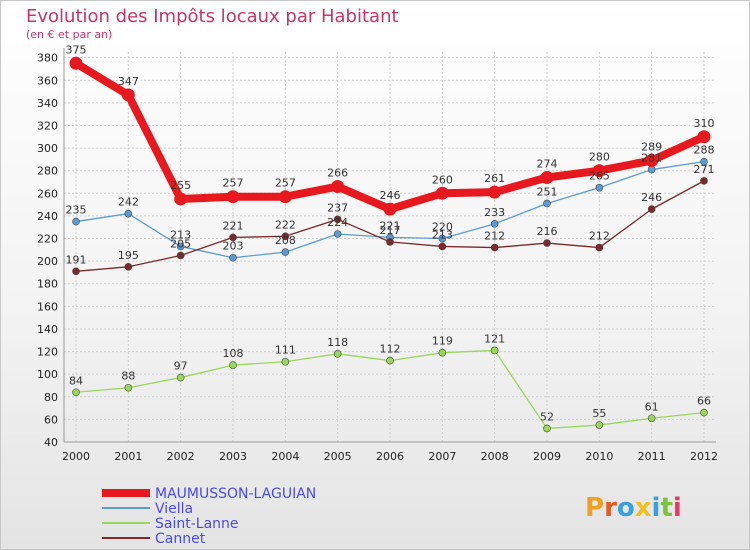  What do you see at coordinates (180, 539) in the screenshot?
I see `legend-label-cannet: Cannet` at bounding box center [180, 539].